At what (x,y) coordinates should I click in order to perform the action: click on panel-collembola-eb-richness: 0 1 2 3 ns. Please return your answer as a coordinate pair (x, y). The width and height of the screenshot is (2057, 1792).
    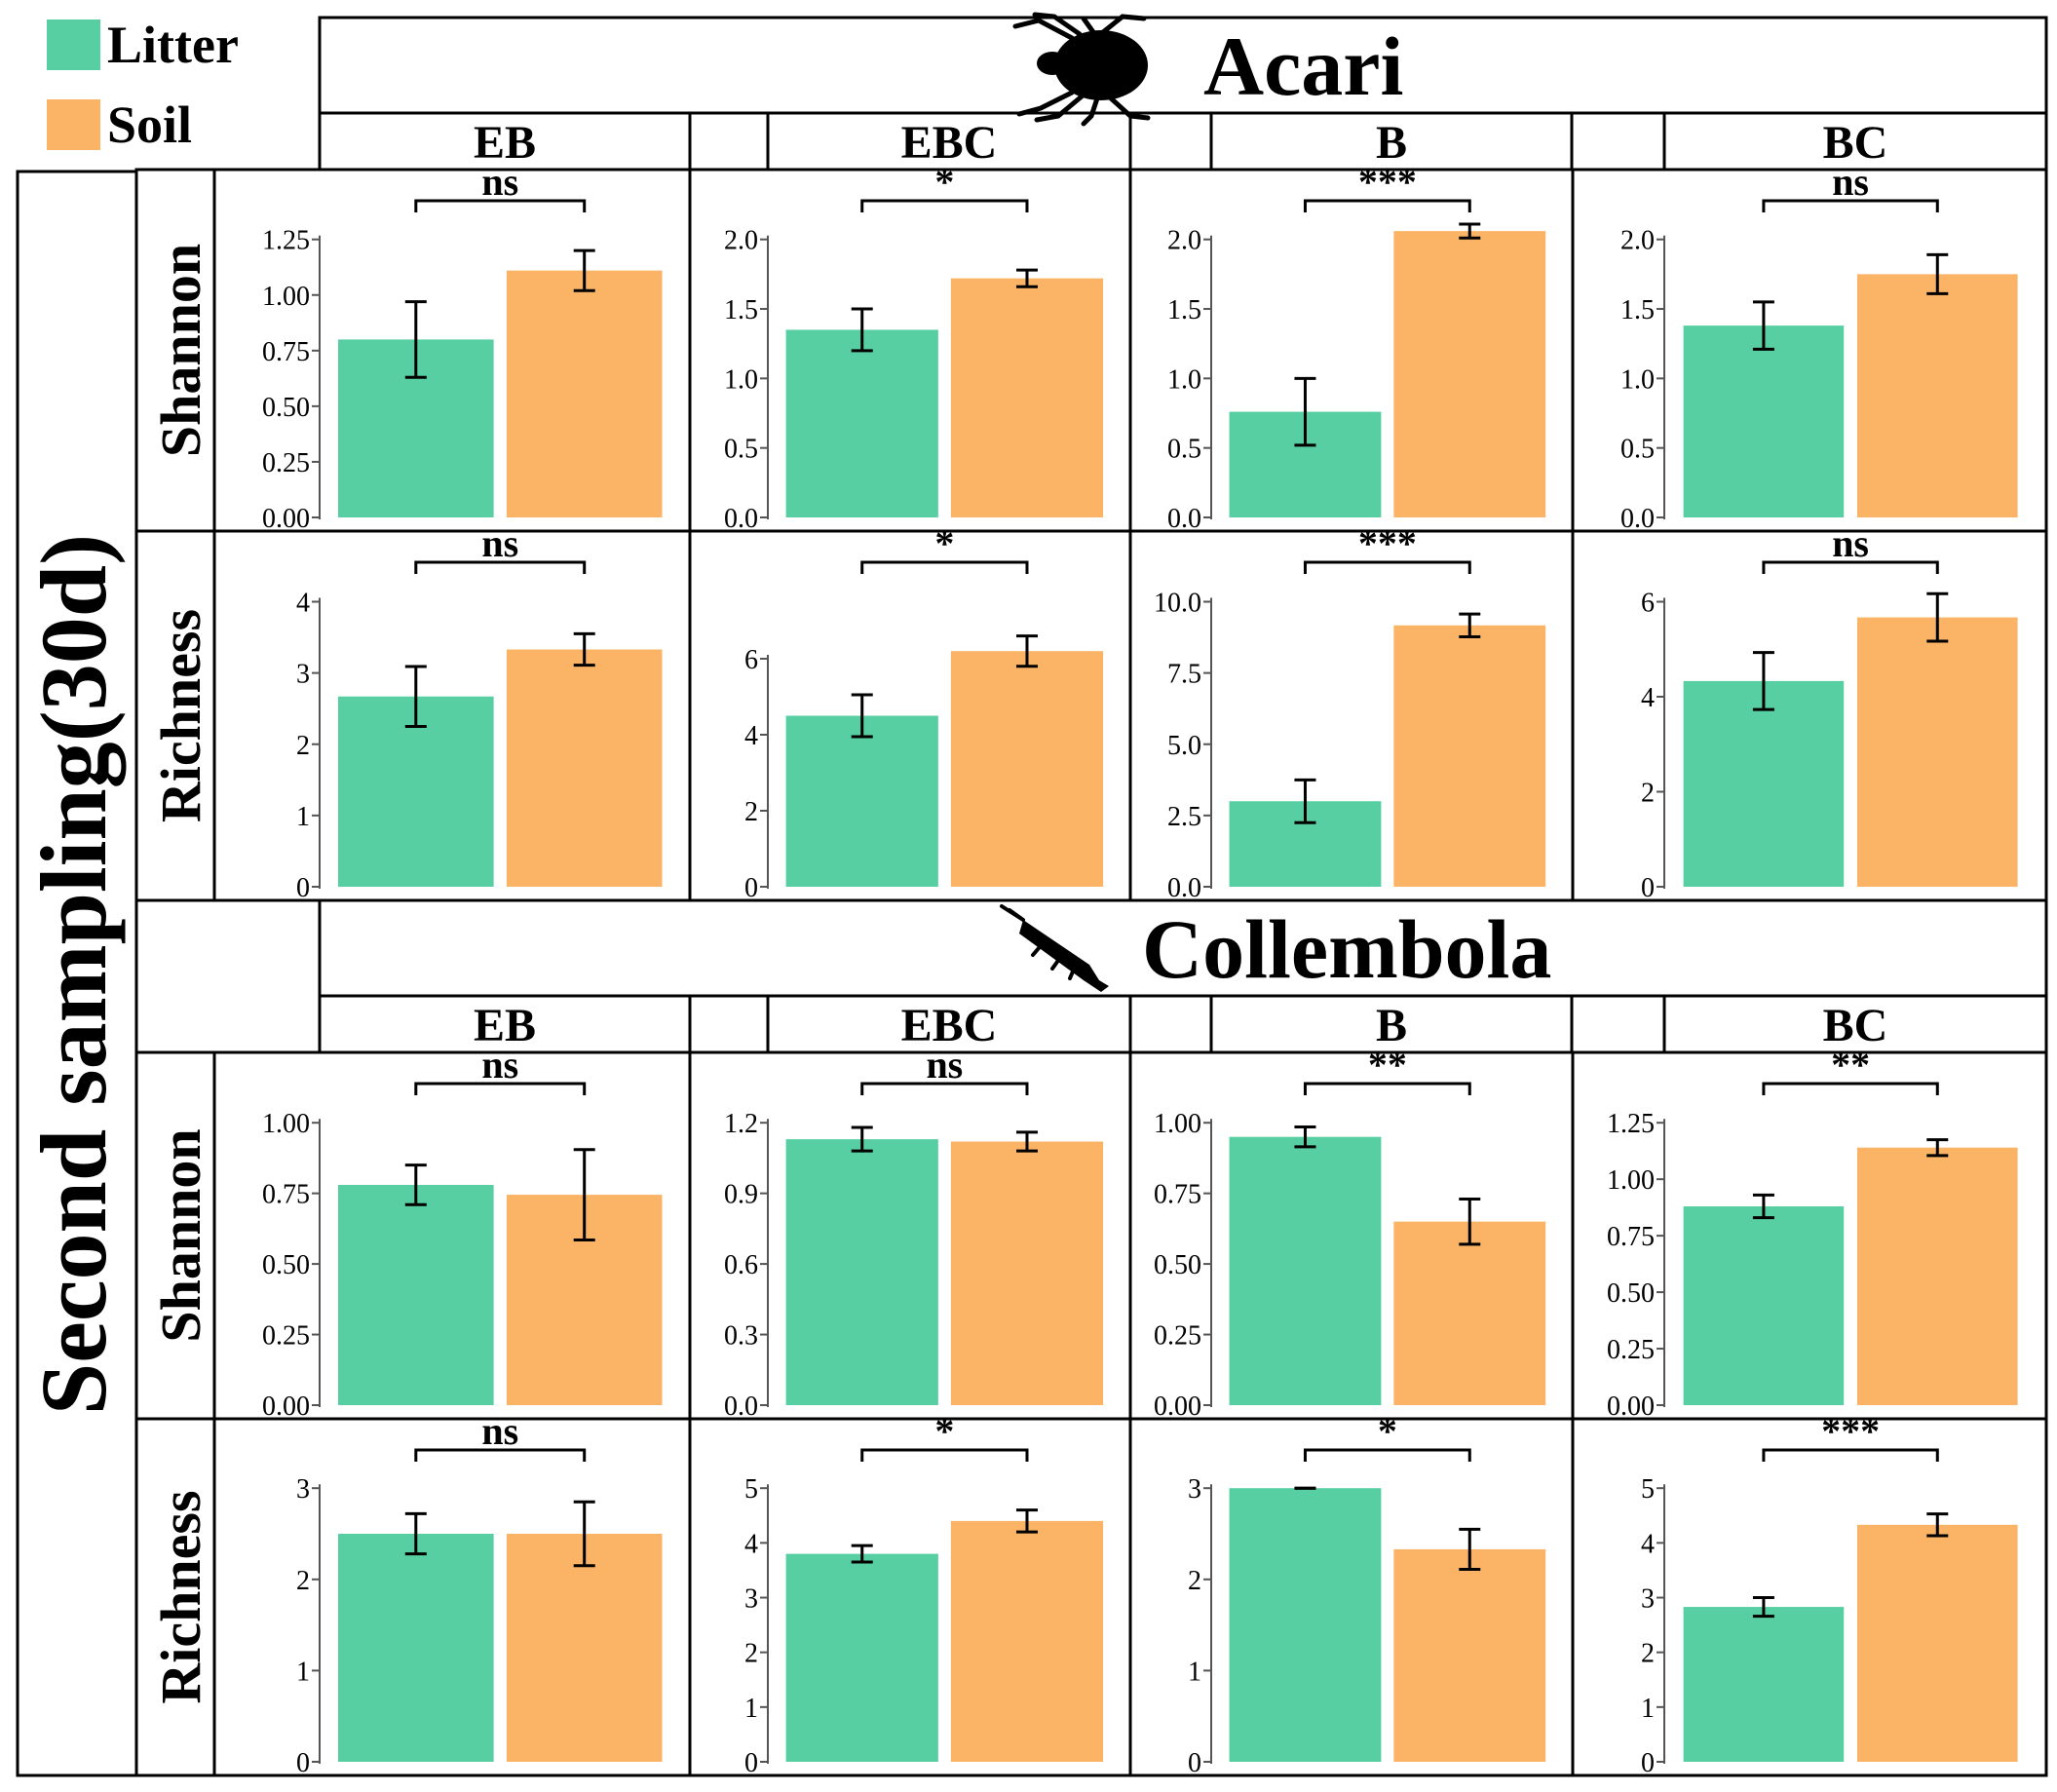
    Looking at the image, I should click on (452, 1594).